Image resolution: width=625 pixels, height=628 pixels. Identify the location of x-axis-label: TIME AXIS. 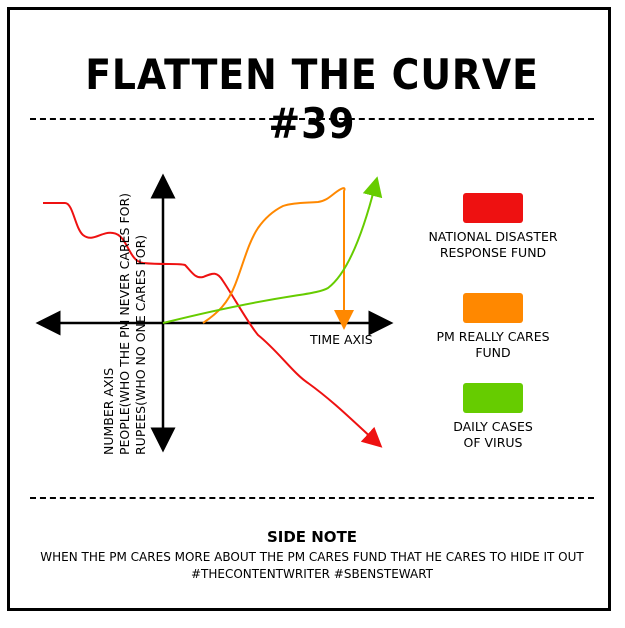
(341, 339).